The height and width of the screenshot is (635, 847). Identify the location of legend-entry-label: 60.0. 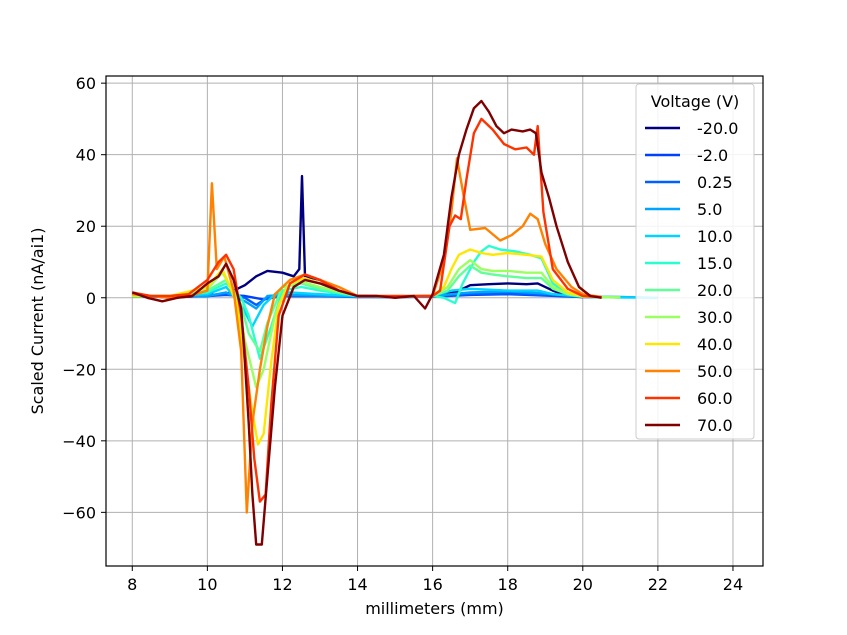
(715, 398).